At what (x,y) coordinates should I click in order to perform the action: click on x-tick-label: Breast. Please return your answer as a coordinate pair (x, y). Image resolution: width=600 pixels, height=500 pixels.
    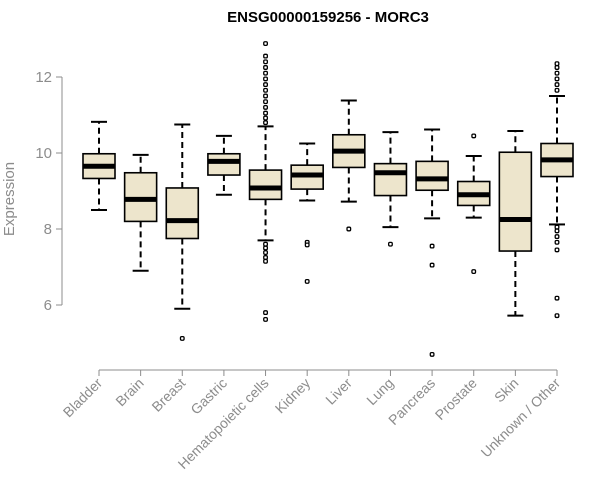
    Looking at the image, I should click on (168, 395).